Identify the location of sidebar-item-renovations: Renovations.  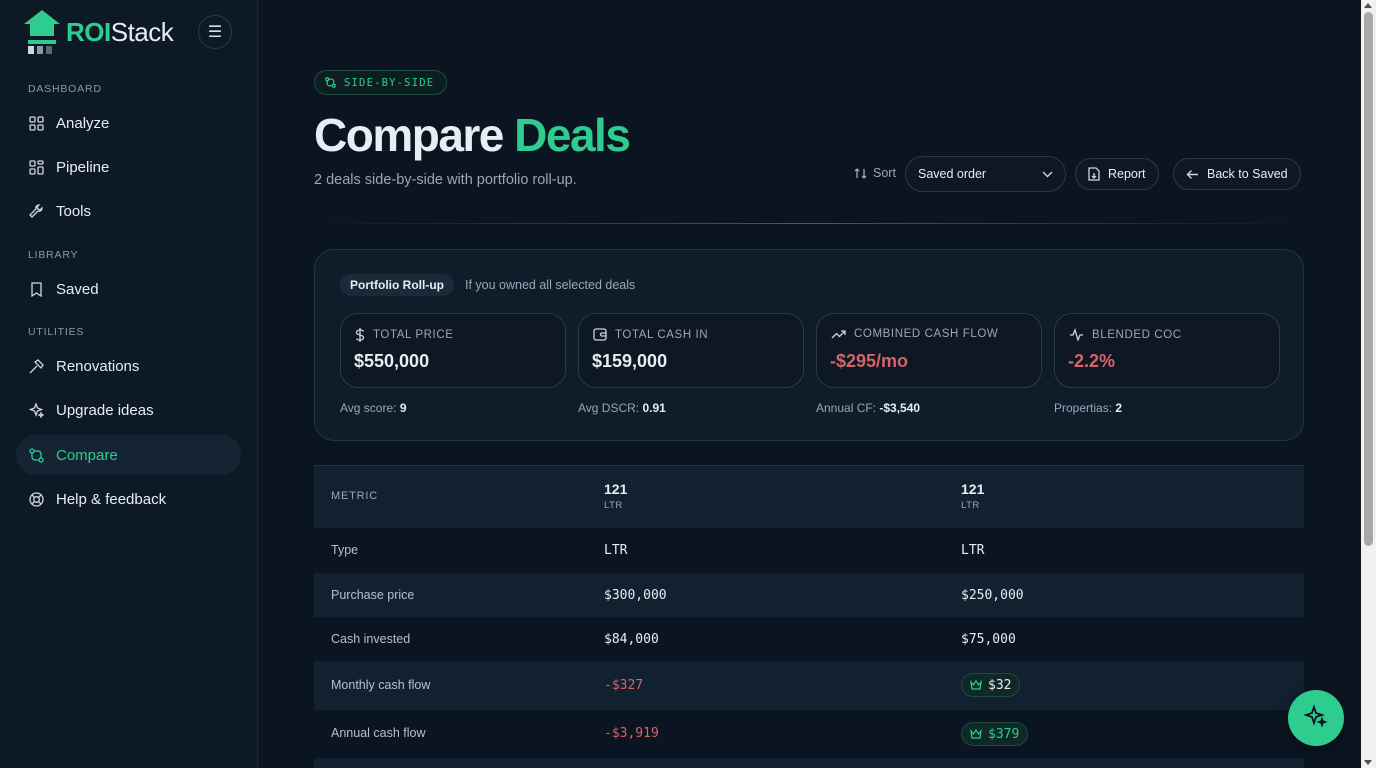
(128, 366).